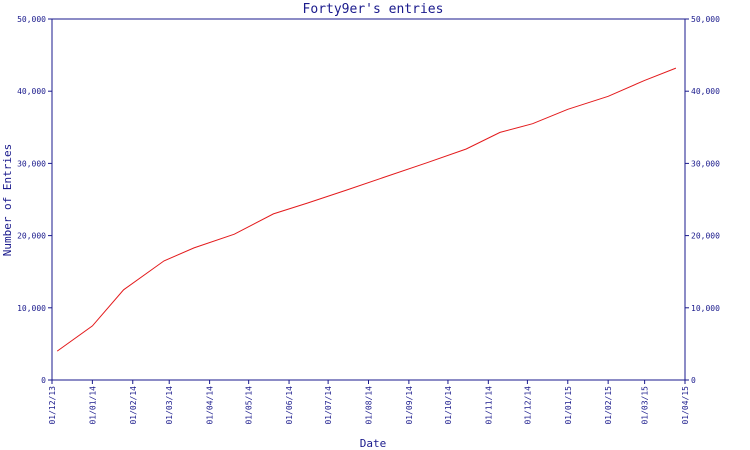  What do you see at coordinates (328, 405) in the screenshot?
I see `x-tick-label: 01/07/14` at bounding box center [328, 405].